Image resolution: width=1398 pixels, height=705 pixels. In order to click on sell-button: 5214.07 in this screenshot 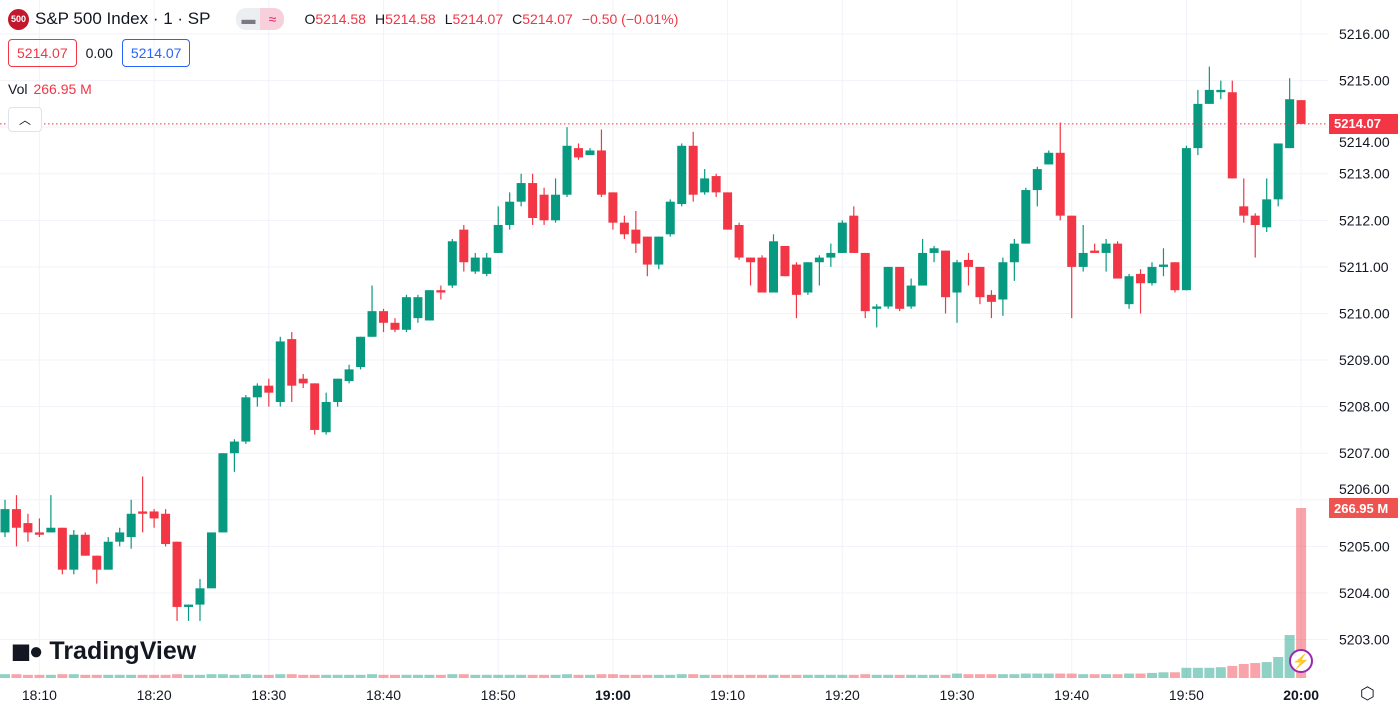, I will do `click(42, 53)`.